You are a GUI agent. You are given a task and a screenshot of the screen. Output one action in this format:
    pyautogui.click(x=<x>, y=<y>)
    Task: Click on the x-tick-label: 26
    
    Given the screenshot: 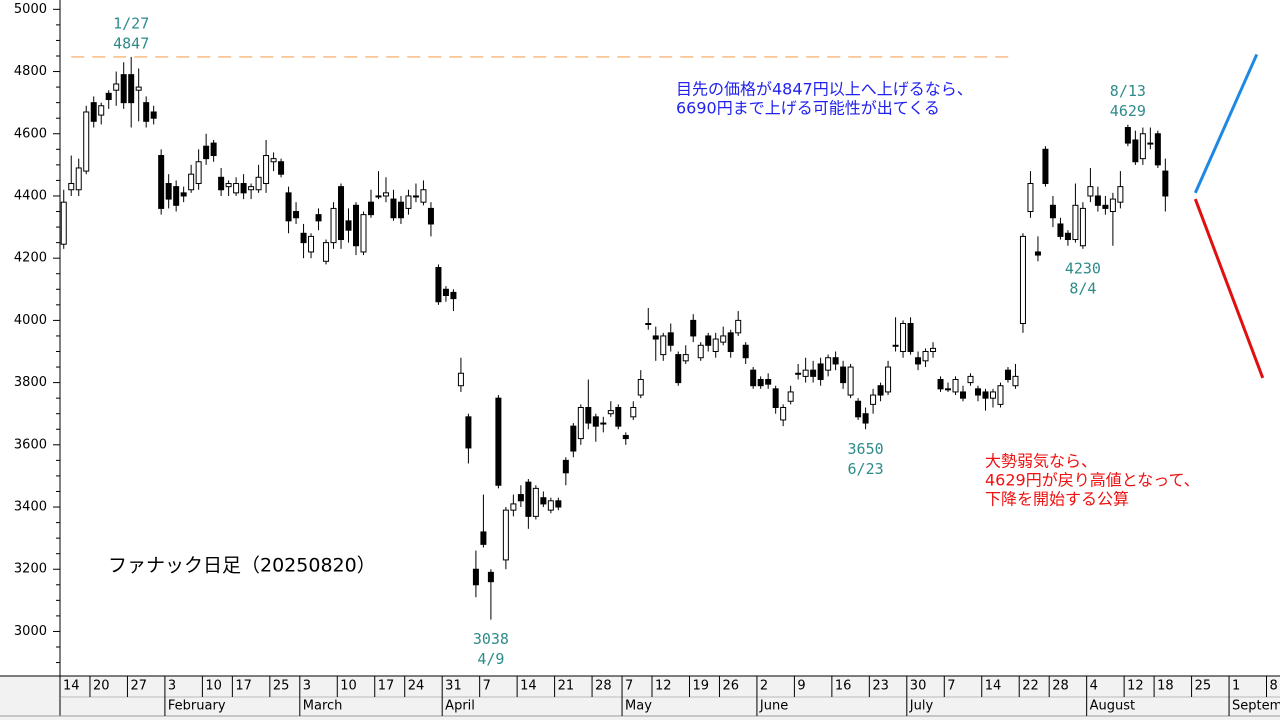 What is the action you would take?
    pyautogui.click(x=730, y=686)
    